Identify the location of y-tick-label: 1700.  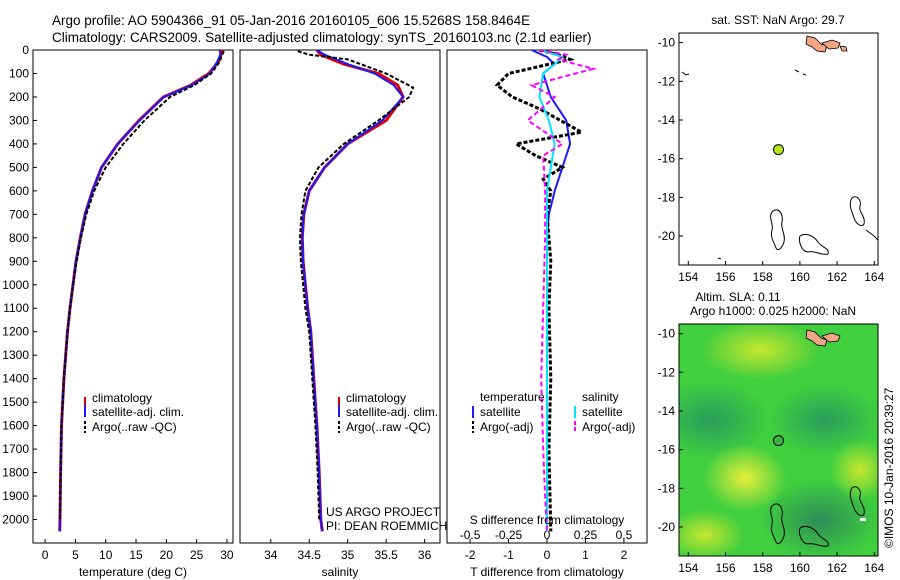
(15, 449).